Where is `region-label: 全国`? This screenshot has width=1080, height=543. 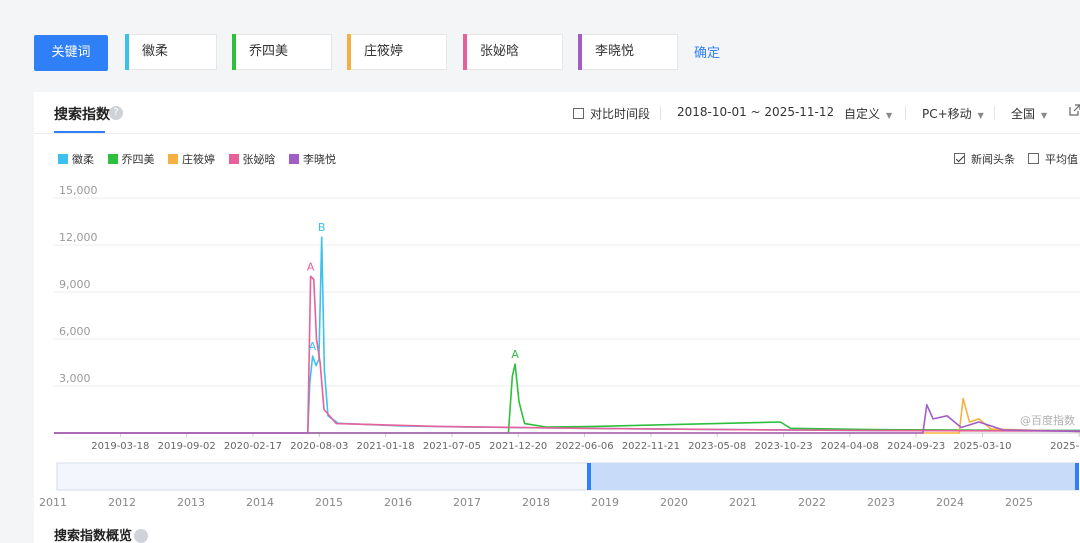
region-label: 全国 is located at coordinates (1023, 114).